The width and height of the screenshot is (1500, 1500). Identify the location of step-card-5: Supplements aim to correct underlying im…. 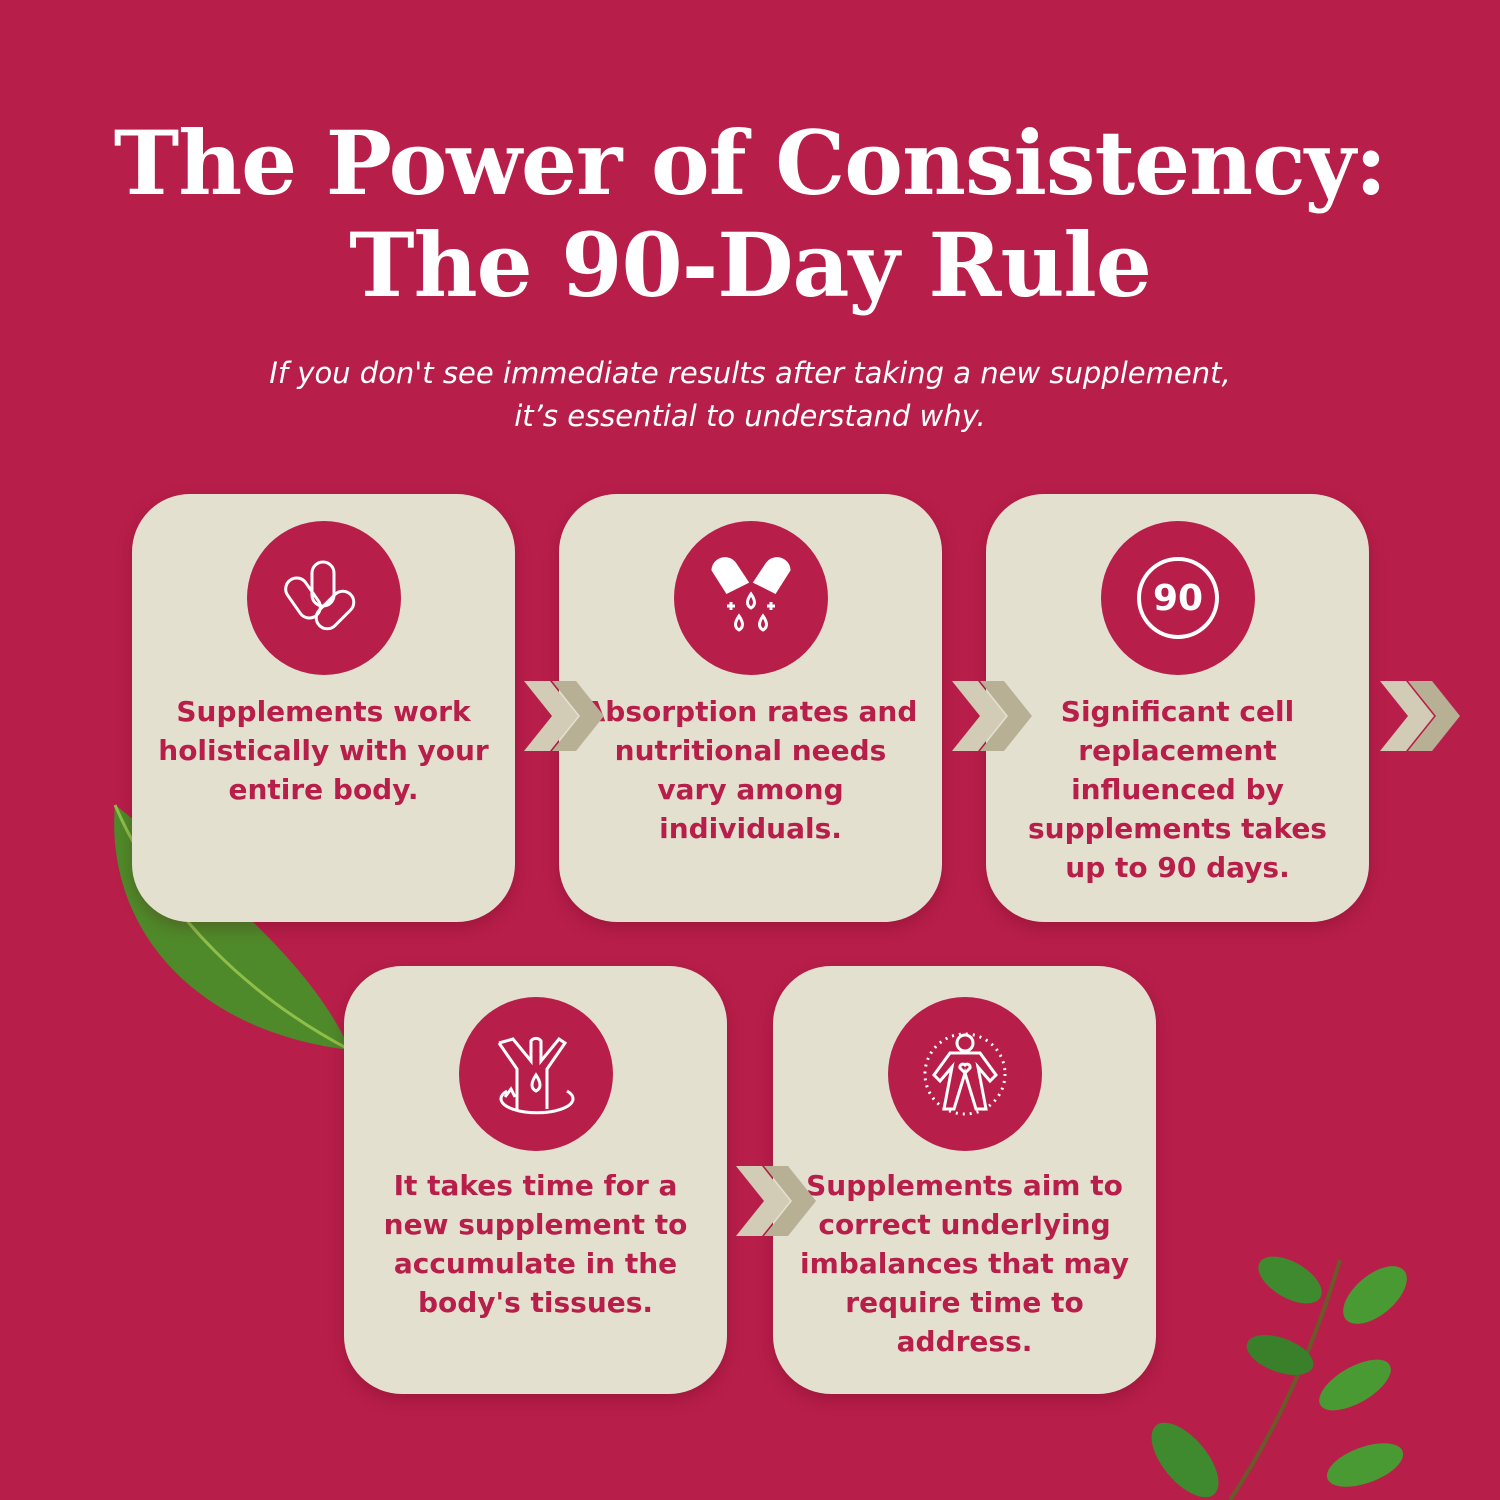
(964, 1180).